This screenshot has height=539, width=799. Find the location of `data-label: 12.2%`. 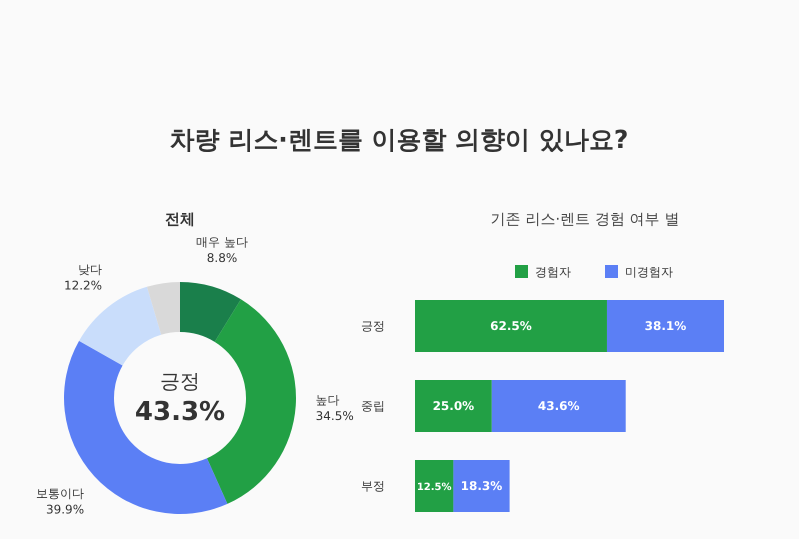

data-label: 12.2% is located at coordinates (83, 285).